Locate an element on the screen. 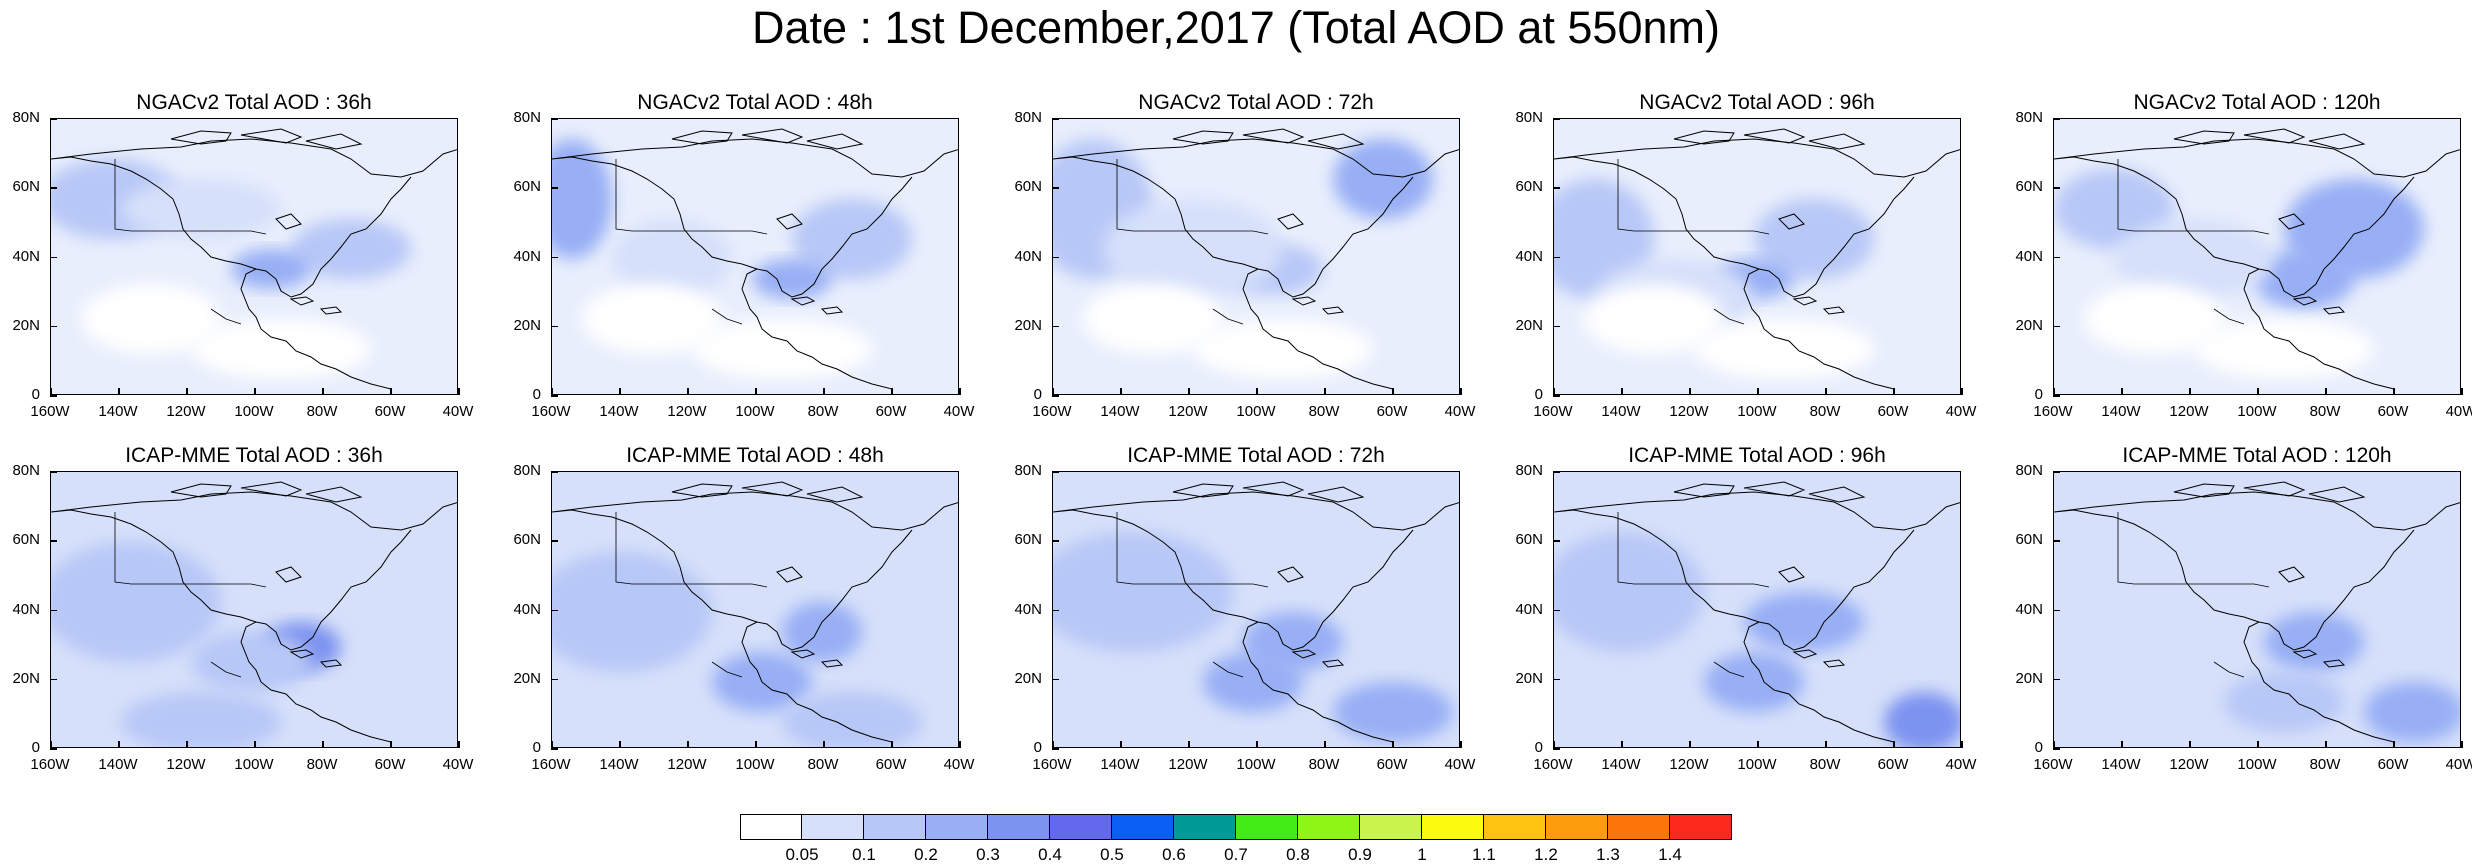  panel-title: NGACv2 Total AOD : 120h is located at coordinates (2257, 102).